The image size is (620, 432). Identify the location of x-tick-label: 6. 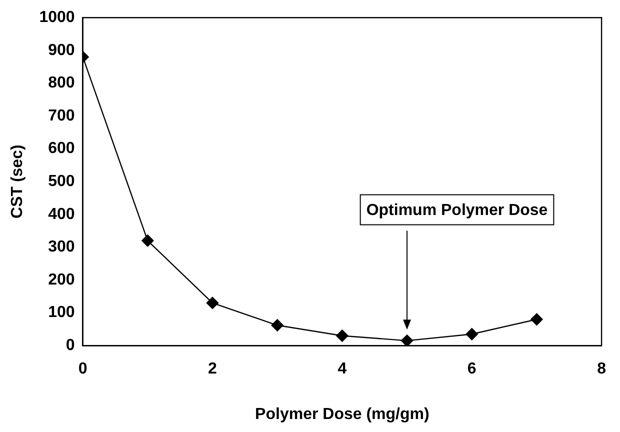
(471, 369).